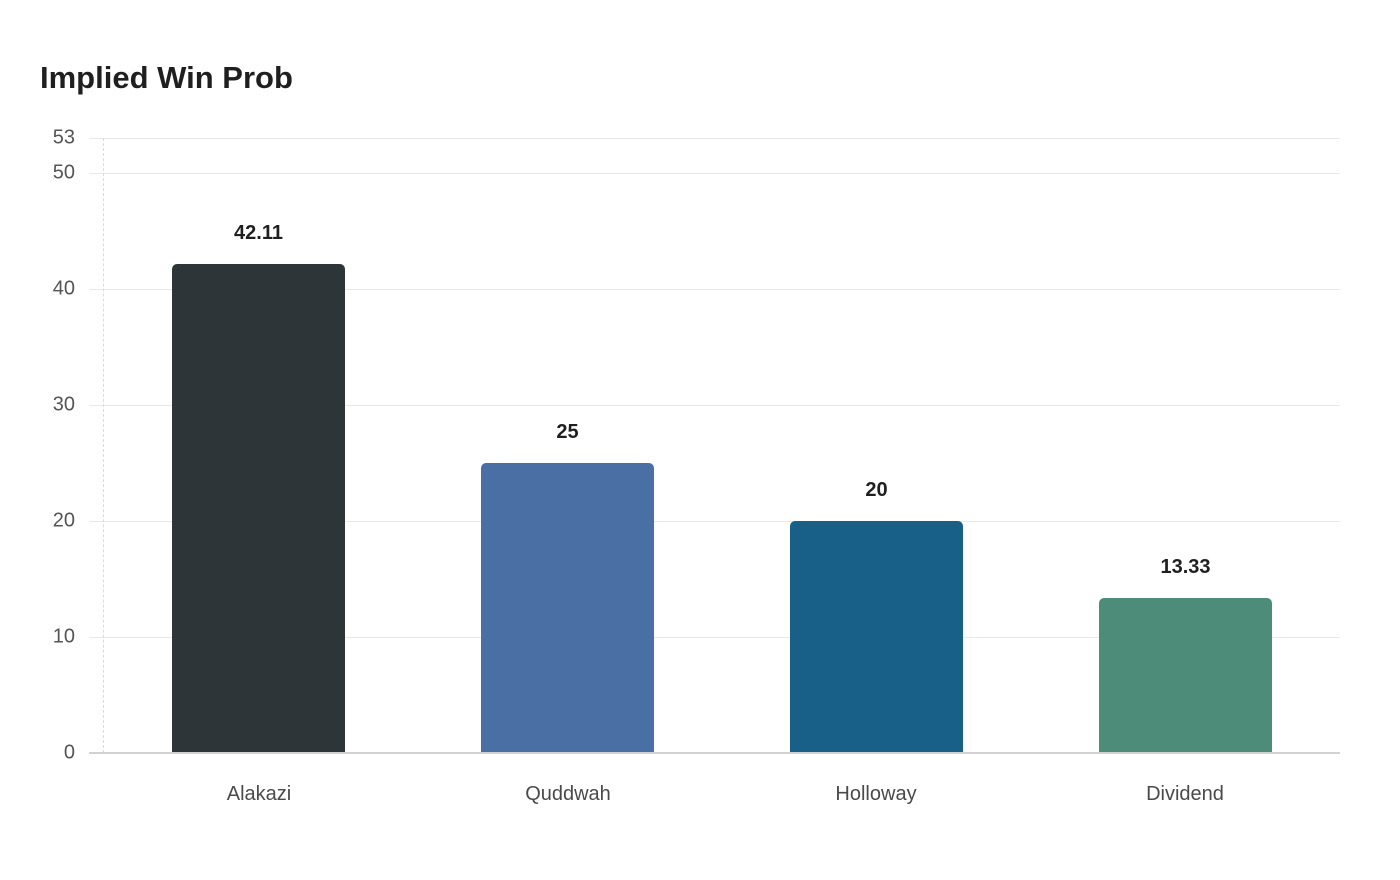 The width and height of the screenshot is (1400, 880). I want to click on y-tick-label: 40, so click(63, 288).